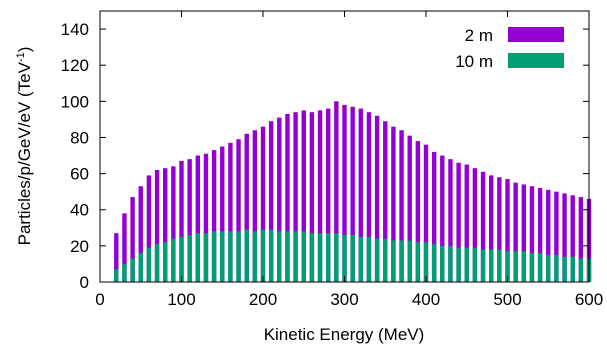 Image resolution: width=607 pixels, height=357 pixels. What do you see at coordinates (24, 50) in the screenshot?
I see `y-axis-title-close: )` at bounding box center [24, 50].